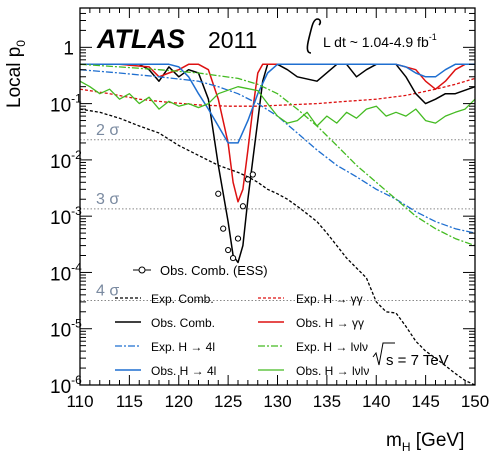  What do you see at coordinates (314, 36) in the screenshot?
I see `integral-icon` at bounding box center [314, 36].